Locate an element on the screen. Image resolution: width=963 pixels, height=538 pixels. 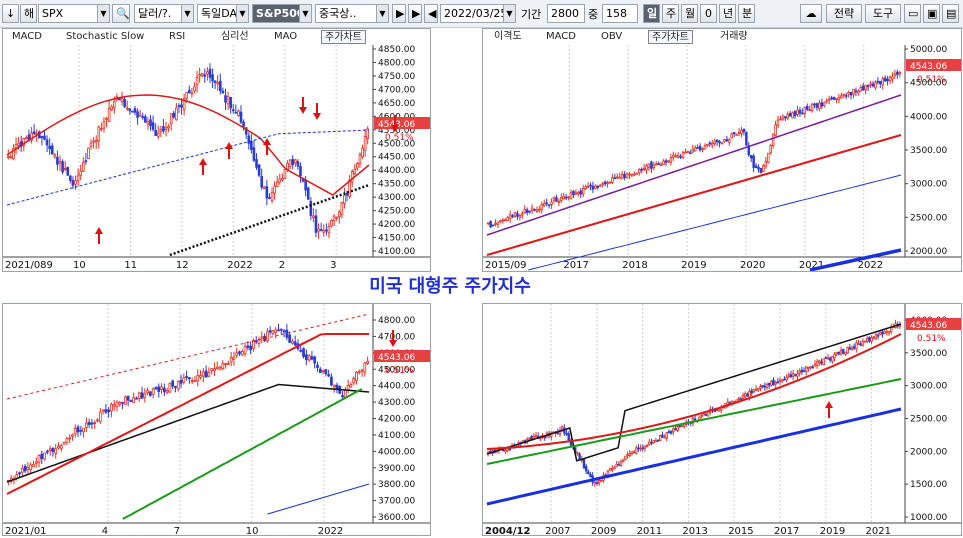
folder-icon: ▭ is located at coordinates (912, 13).